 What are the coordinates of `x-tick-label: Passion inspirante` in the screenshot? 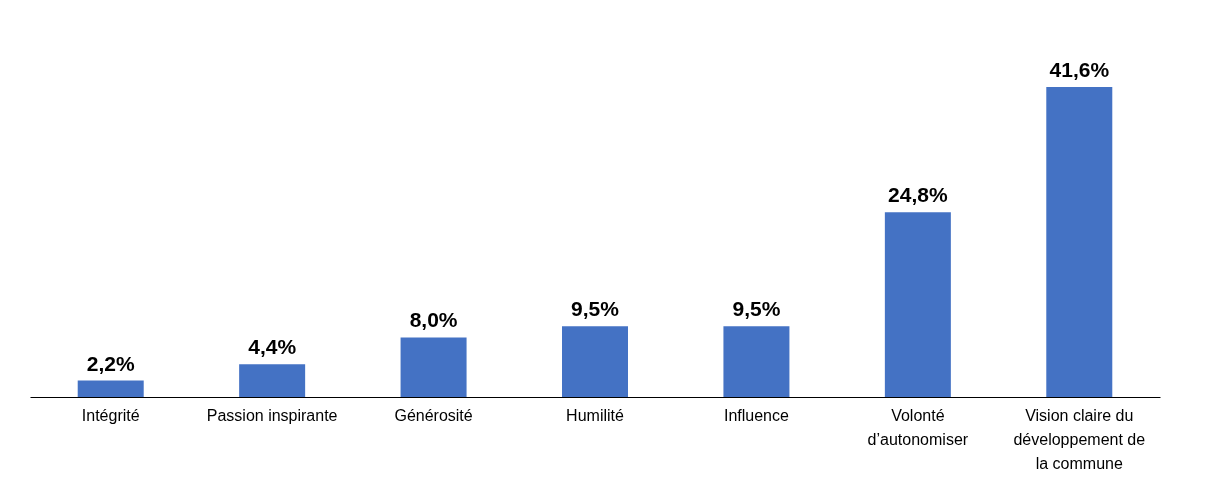 It's located at (272, 415).